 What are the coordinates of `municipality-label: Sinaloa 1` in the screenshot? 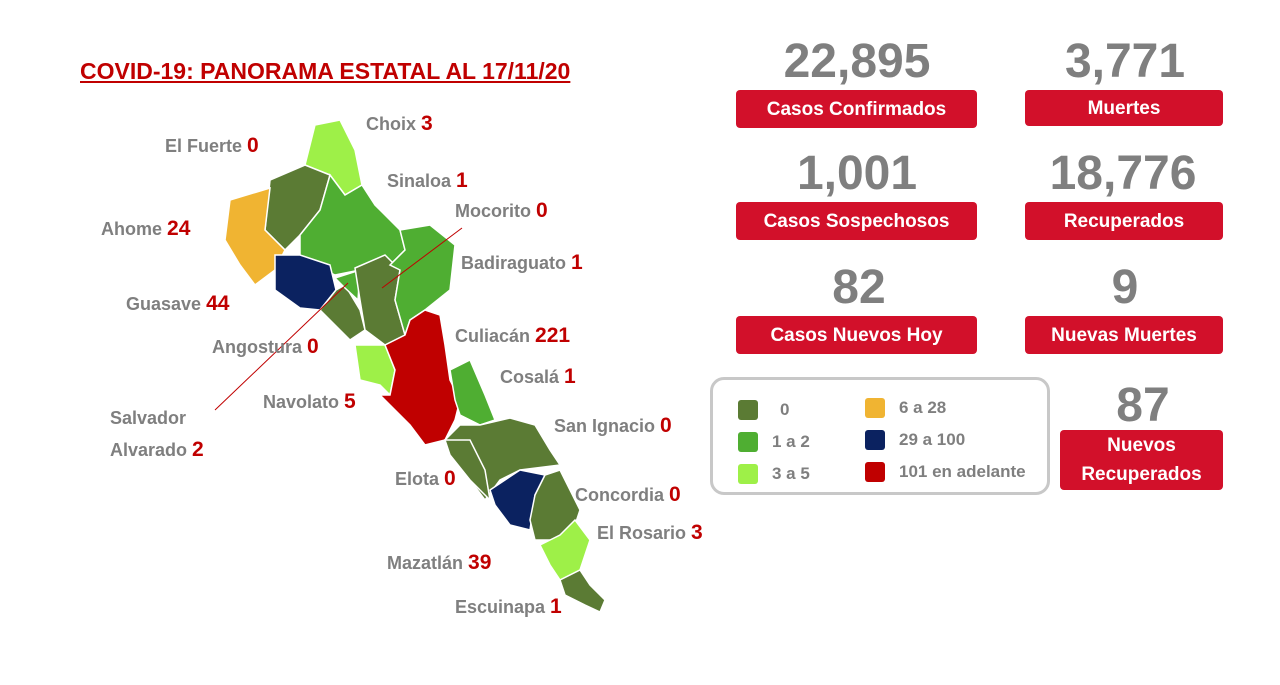 It's located at (427, 181).